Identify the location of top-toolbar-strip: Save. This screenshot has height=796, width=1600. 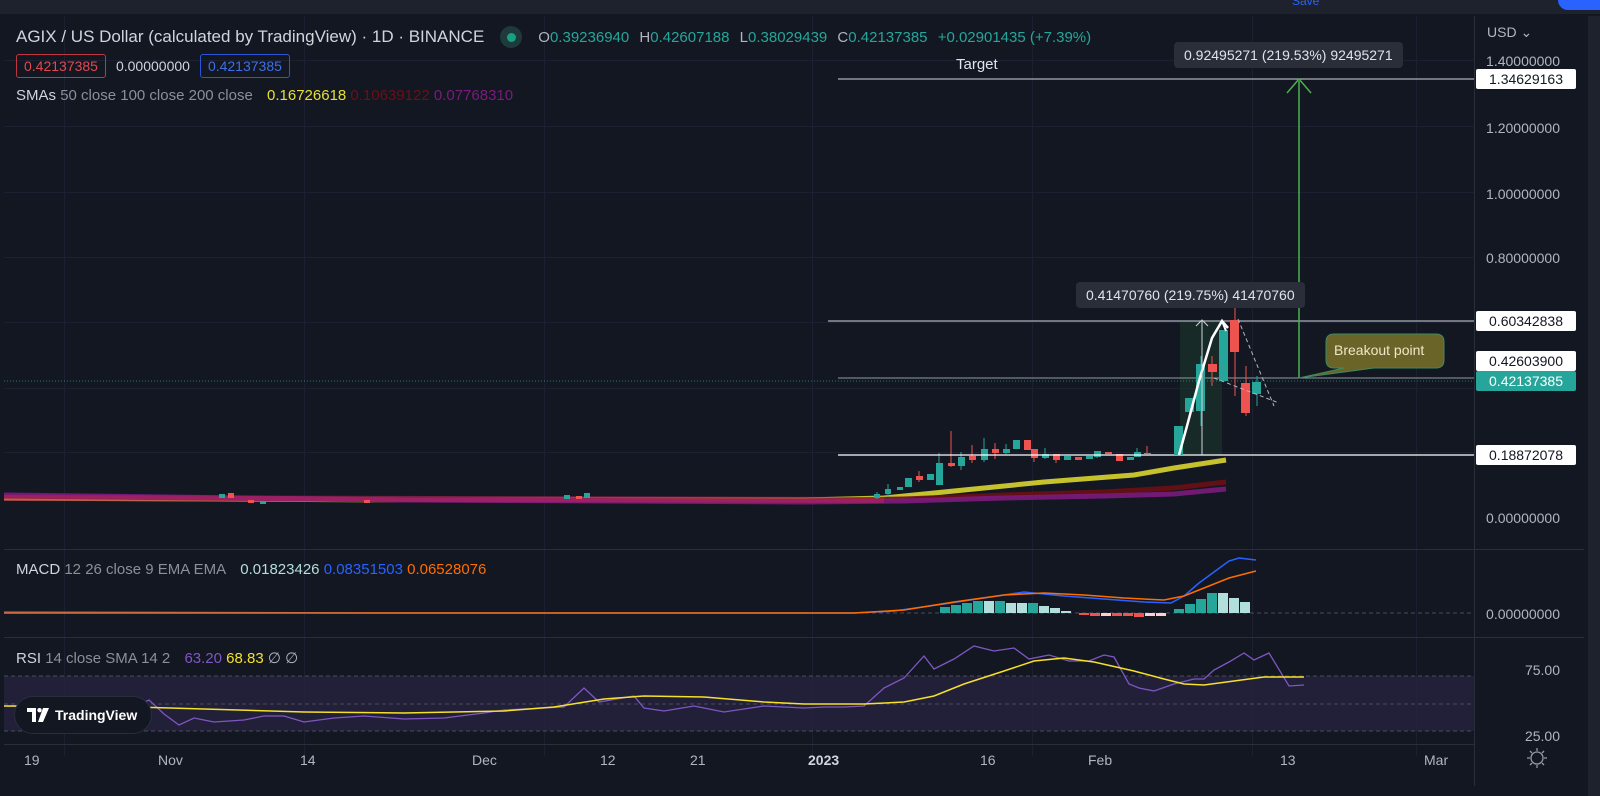
(800, 7).